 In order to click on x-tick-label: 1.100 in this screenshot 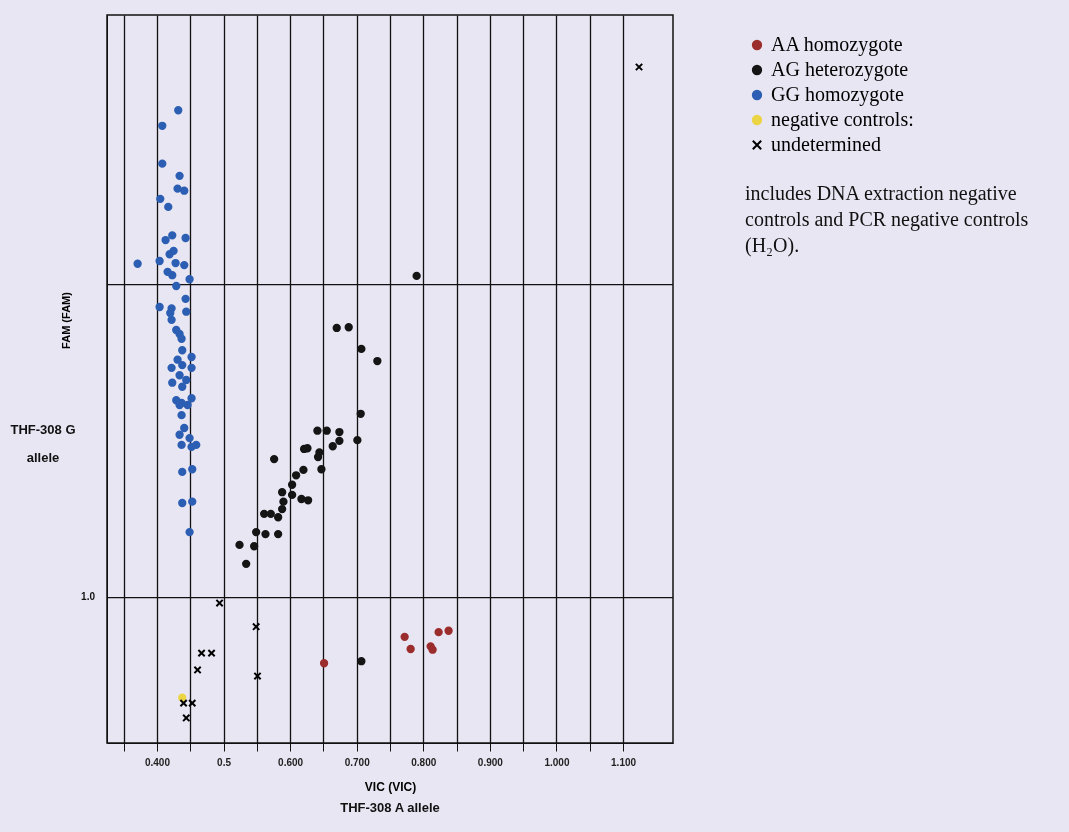, I will do `click(624, 762)`.